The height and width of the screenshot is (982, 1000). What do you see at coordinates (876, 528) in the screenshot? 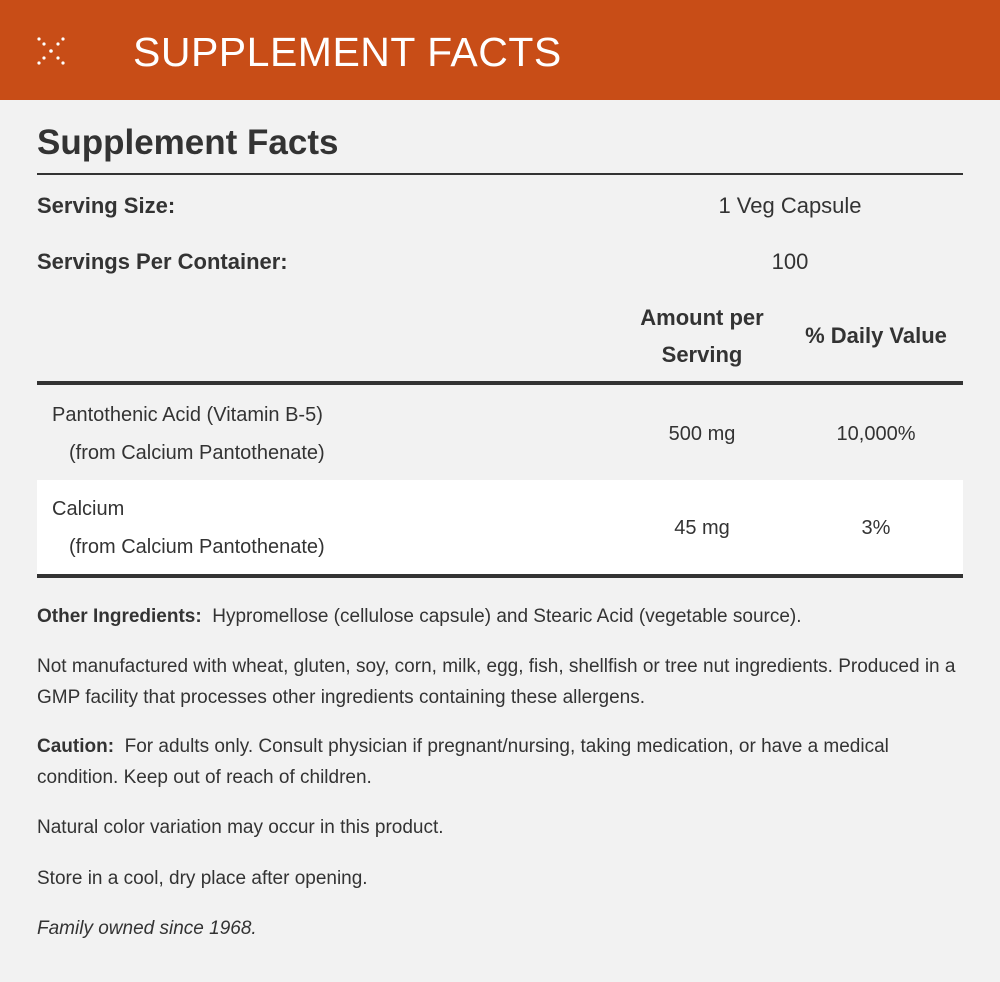
I see `ingredient-daily-value: 3%` at bounding box center [876, 528].